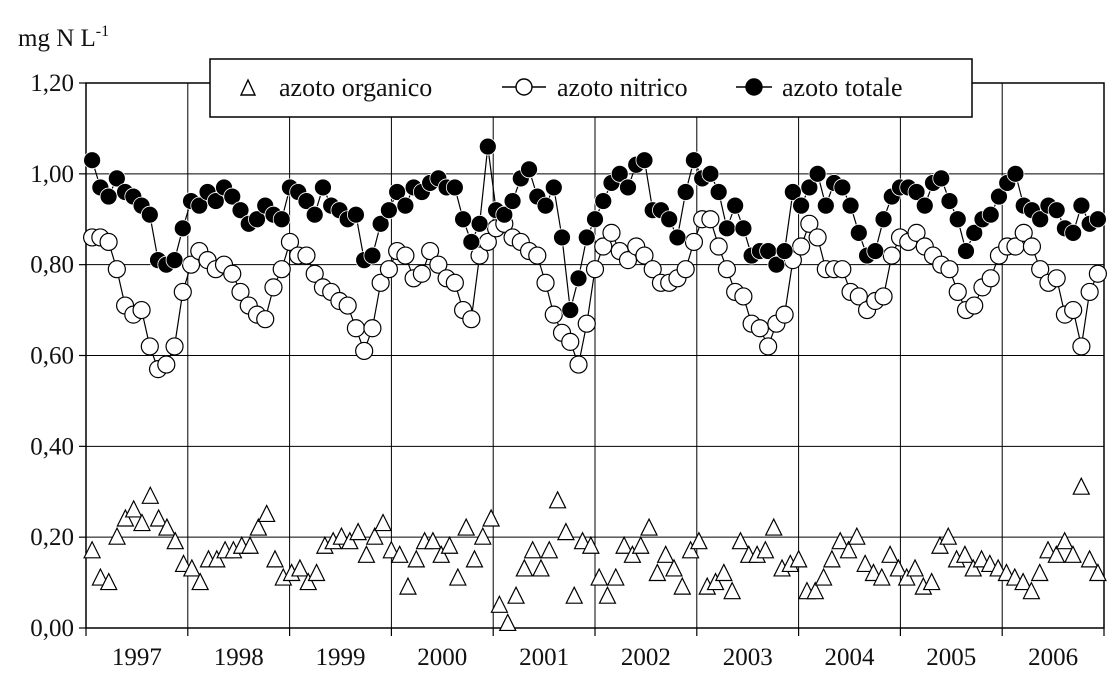 This screenshot has width=1107, height=673. What do you see at coordinates (102, 31) in the screenshot?
I see `y-unit-exponent: -1` at bounding box center [102, 31].